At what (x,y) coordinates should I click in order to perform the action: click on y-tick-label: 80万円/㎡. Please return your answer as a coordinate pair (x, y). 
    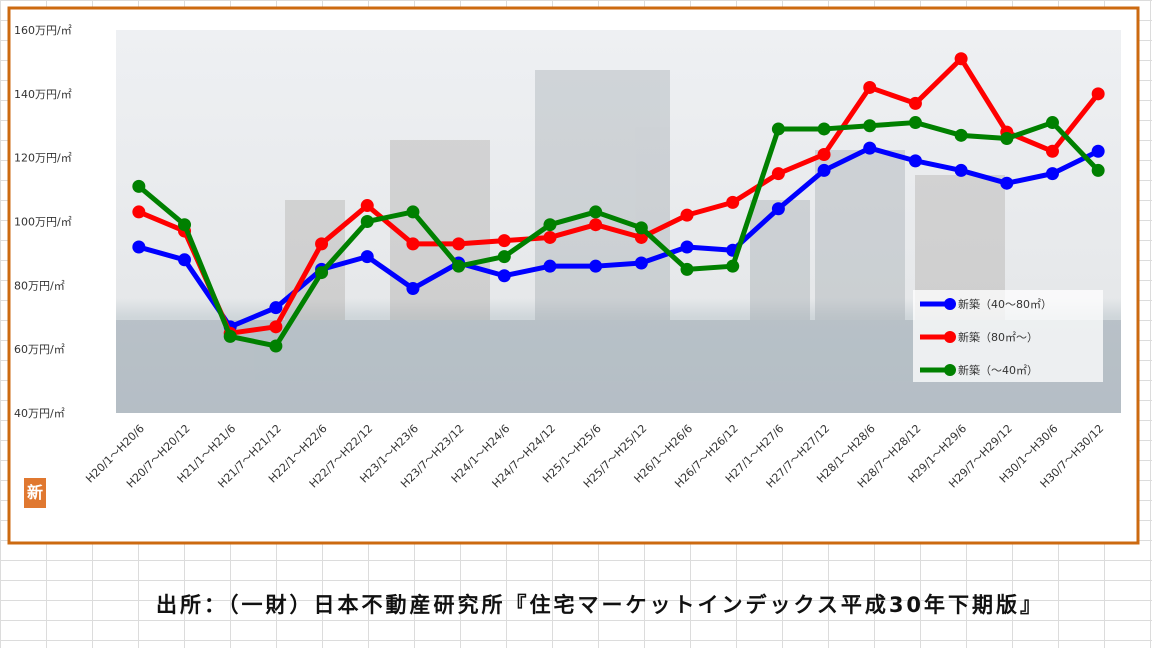
    Looking at the image, I should click on (39, 285).